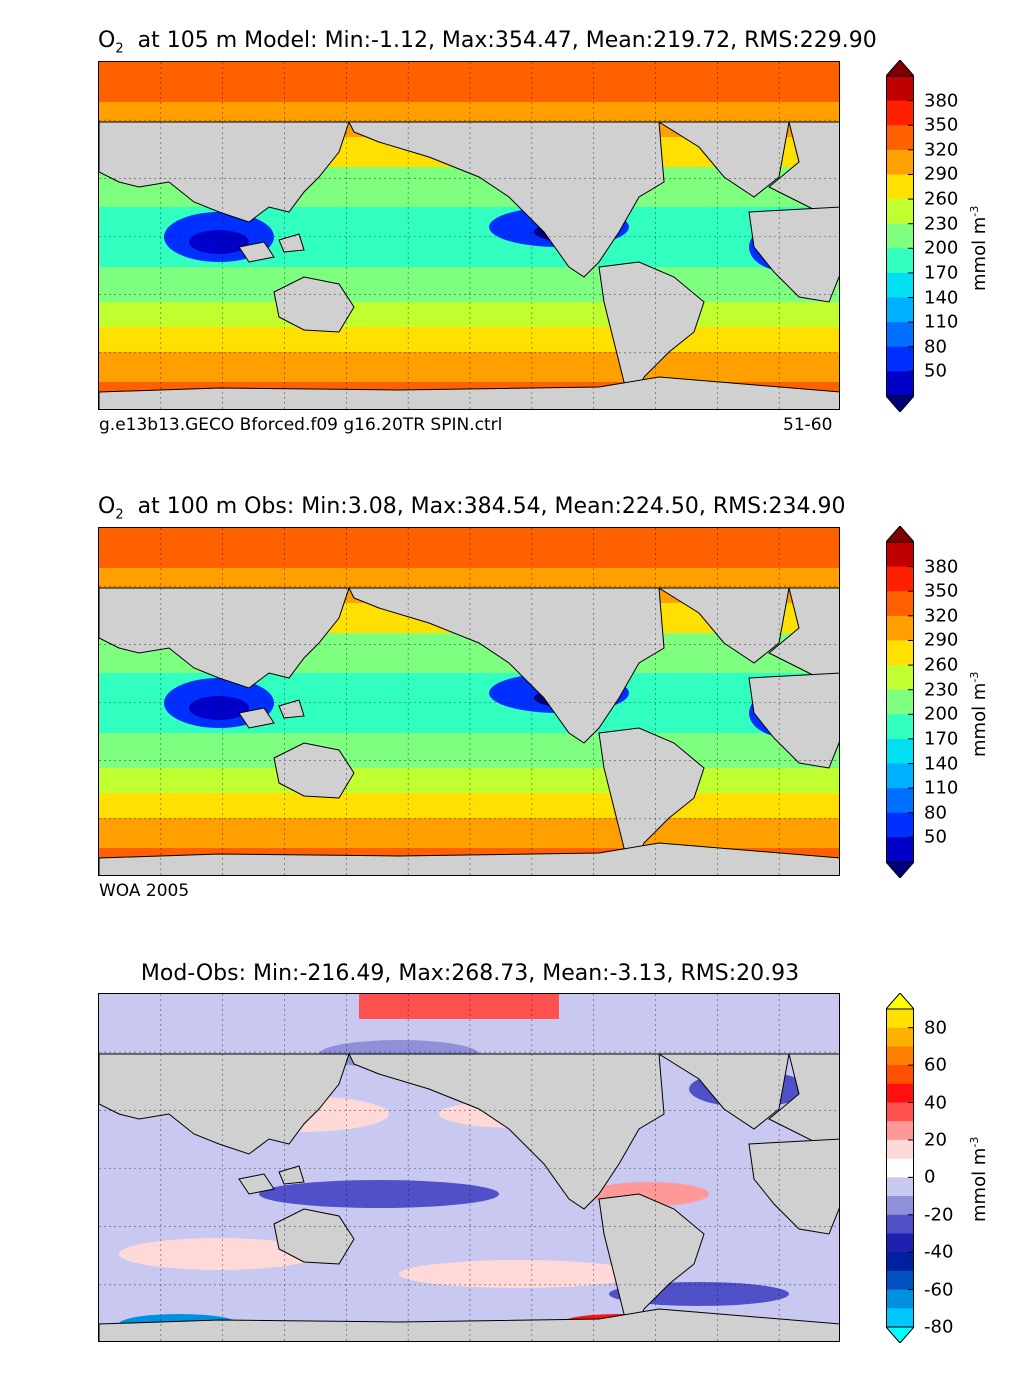  Describe the element at coordinates (900, 403) in the screenshot. I see `model-colorbar-extend-min` at that location.